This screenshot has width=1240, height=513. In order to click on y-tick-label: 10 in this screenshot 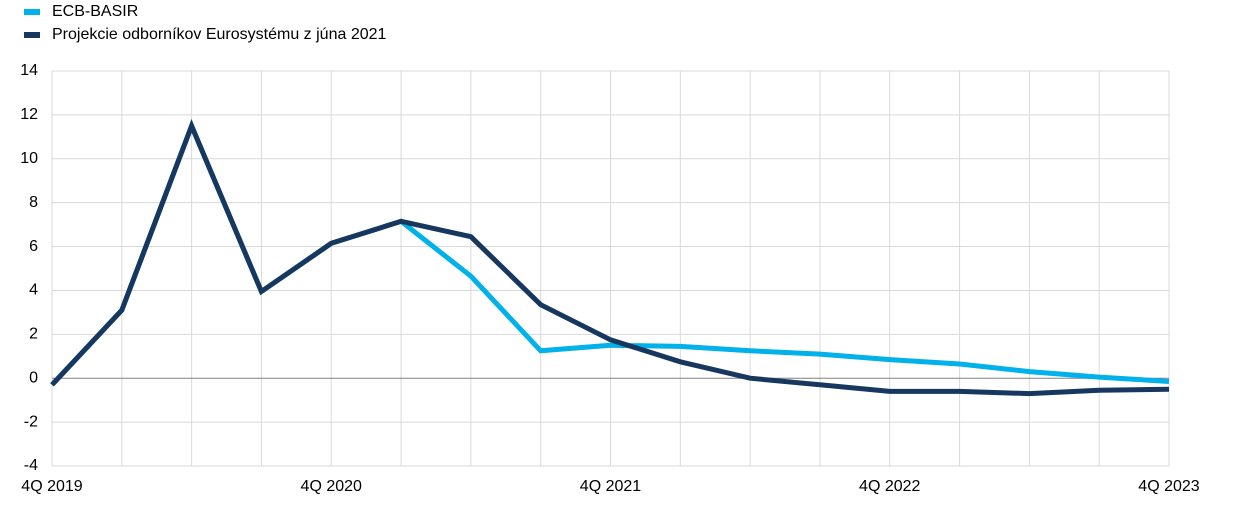, I will do `click(29, 158)`.